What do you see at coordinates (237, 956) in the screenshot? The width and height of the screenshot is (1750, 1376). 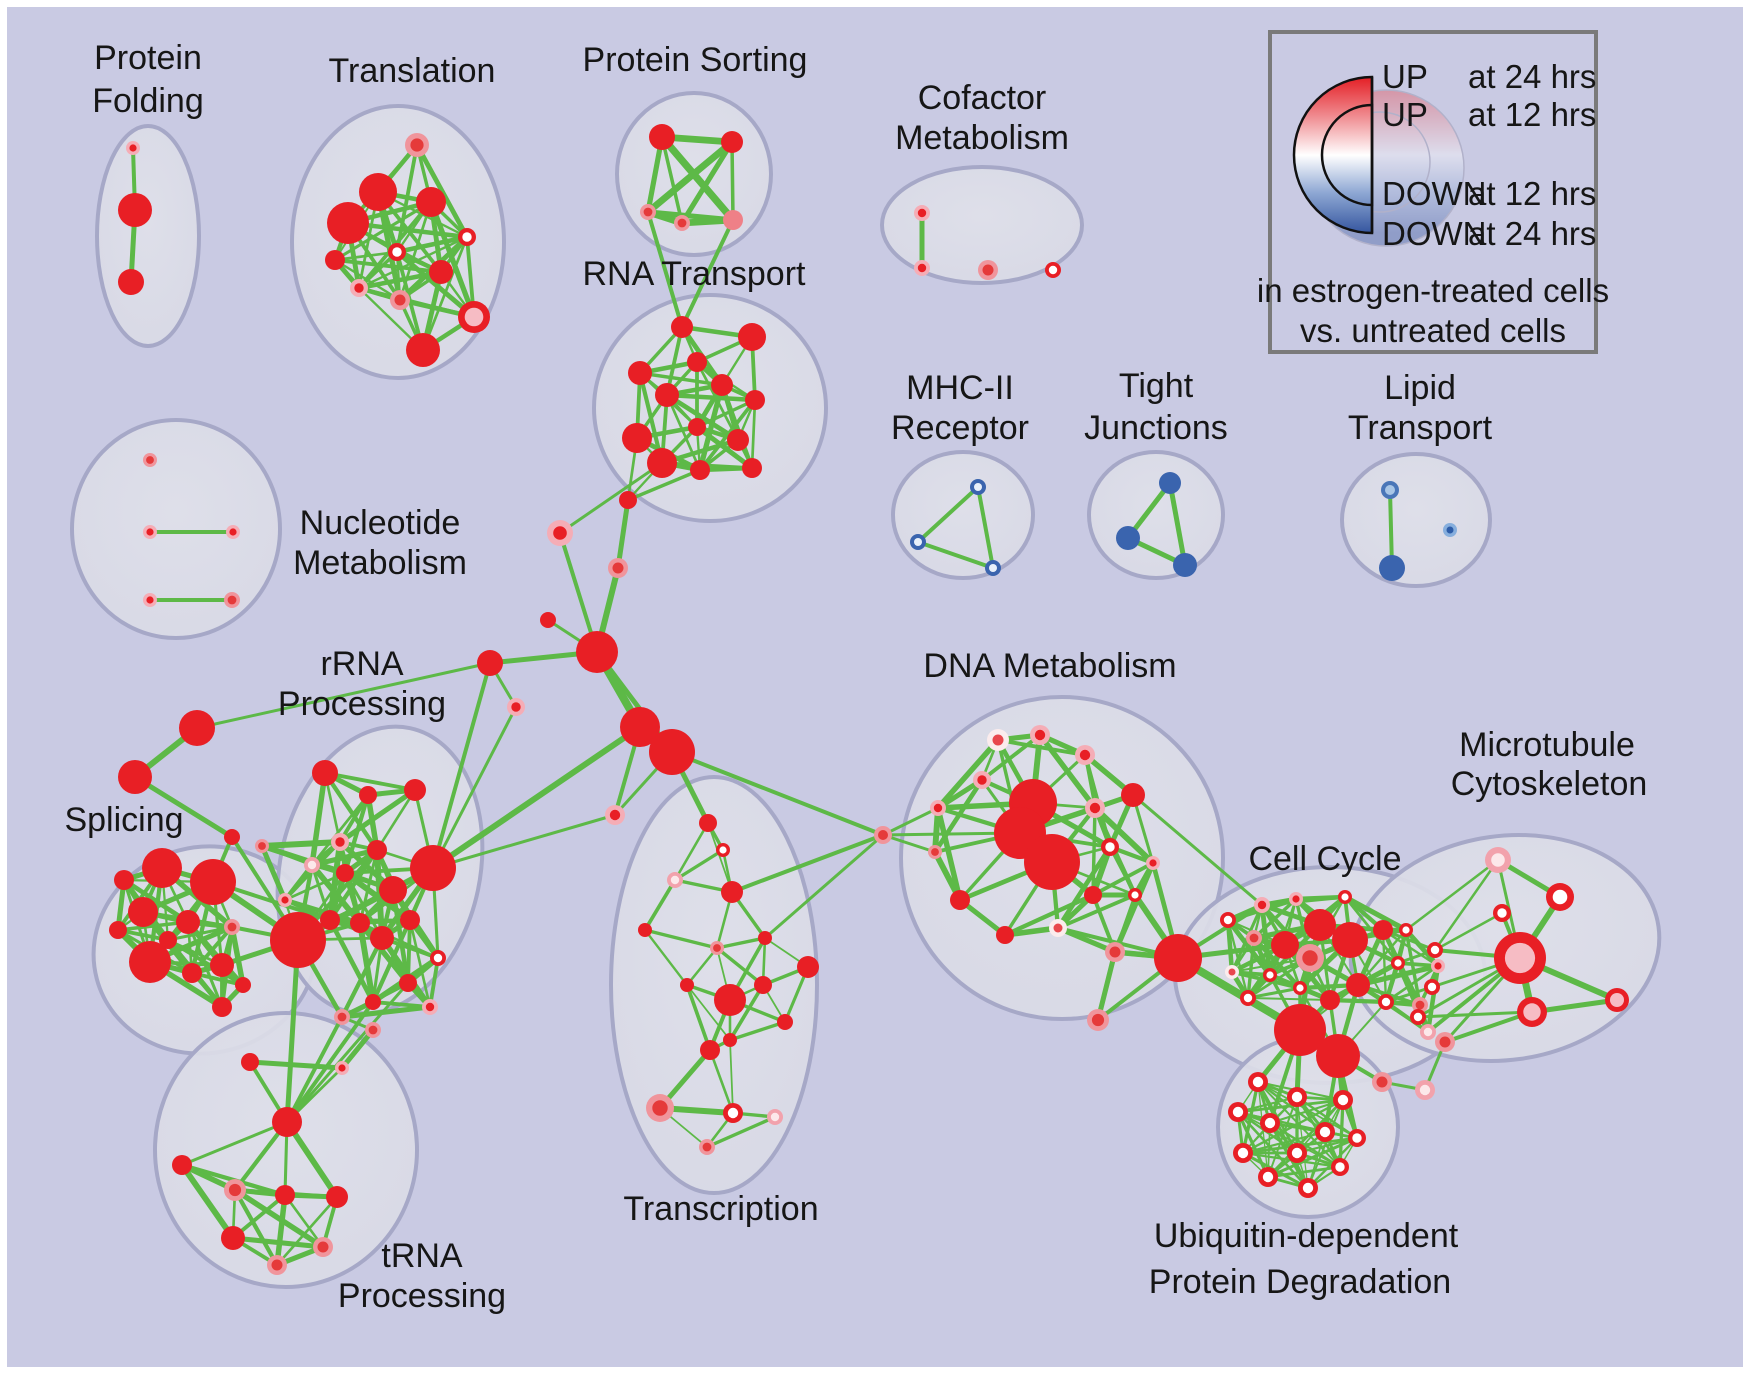 I see `edge-splicing` at bounding box center [237, 956].